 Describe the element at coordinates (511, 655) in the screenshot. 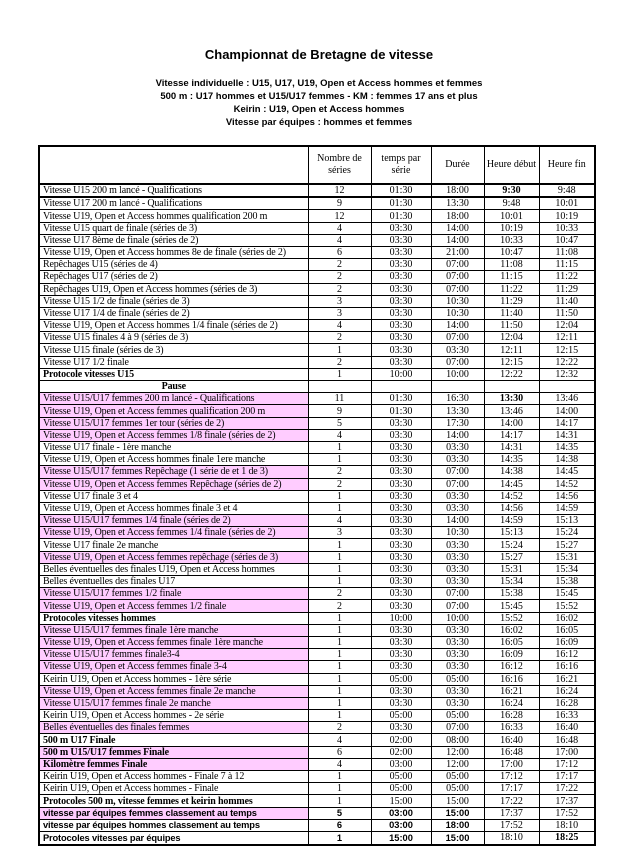

I see `start-time-cell: 16:09` at that location.